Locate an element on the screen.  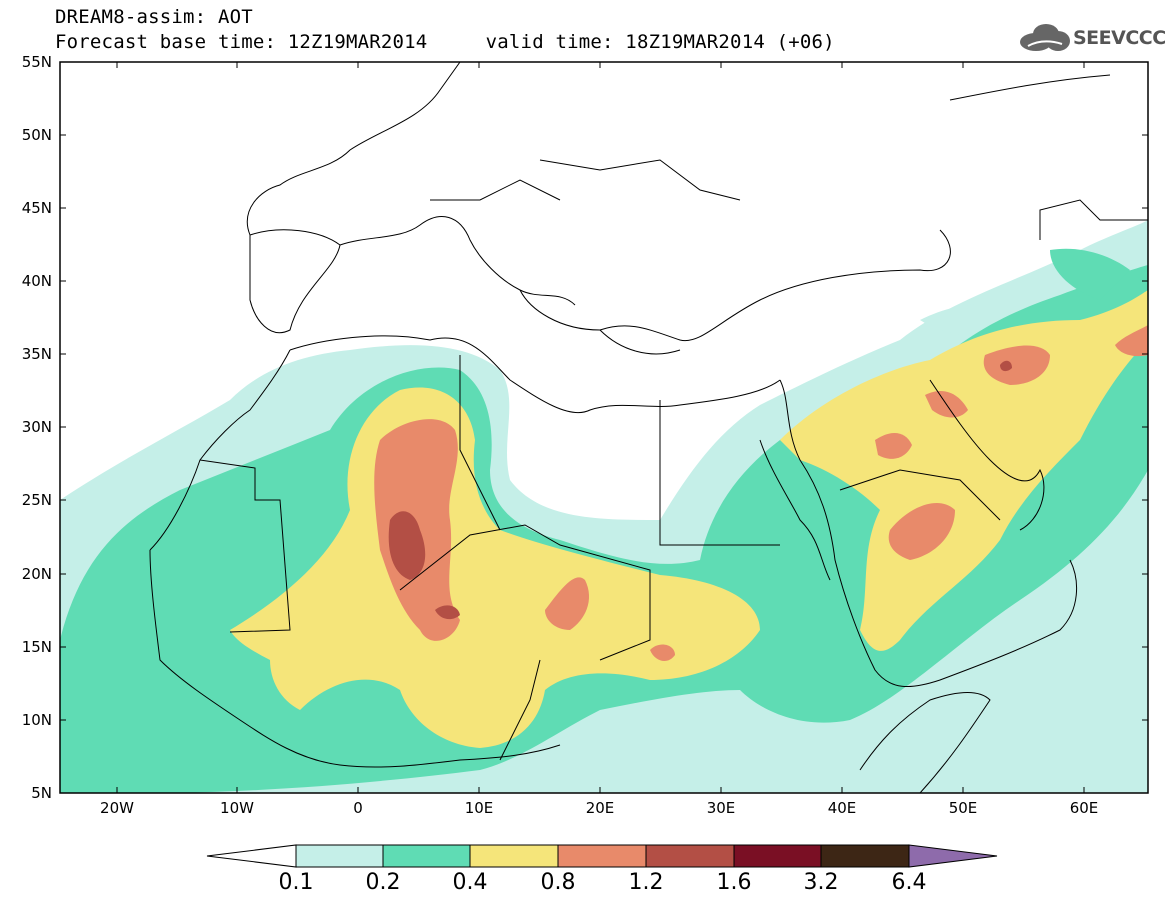
lat-label: 55N is located at coordinates (36, 62).